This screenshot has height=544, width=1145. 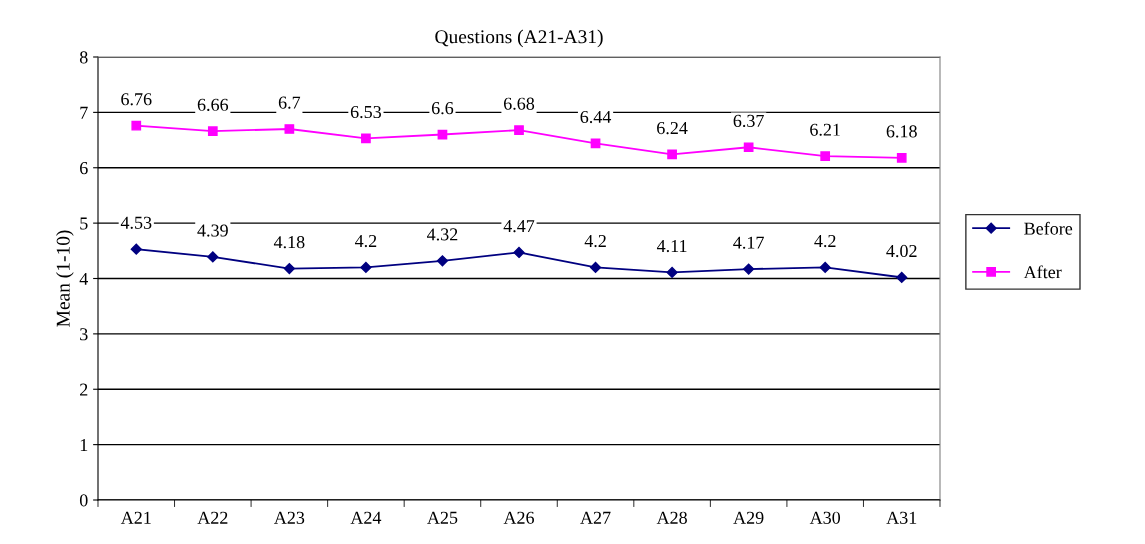 I want to click on chart-title: Questions (A21-A31), so click(x=519, y=38).